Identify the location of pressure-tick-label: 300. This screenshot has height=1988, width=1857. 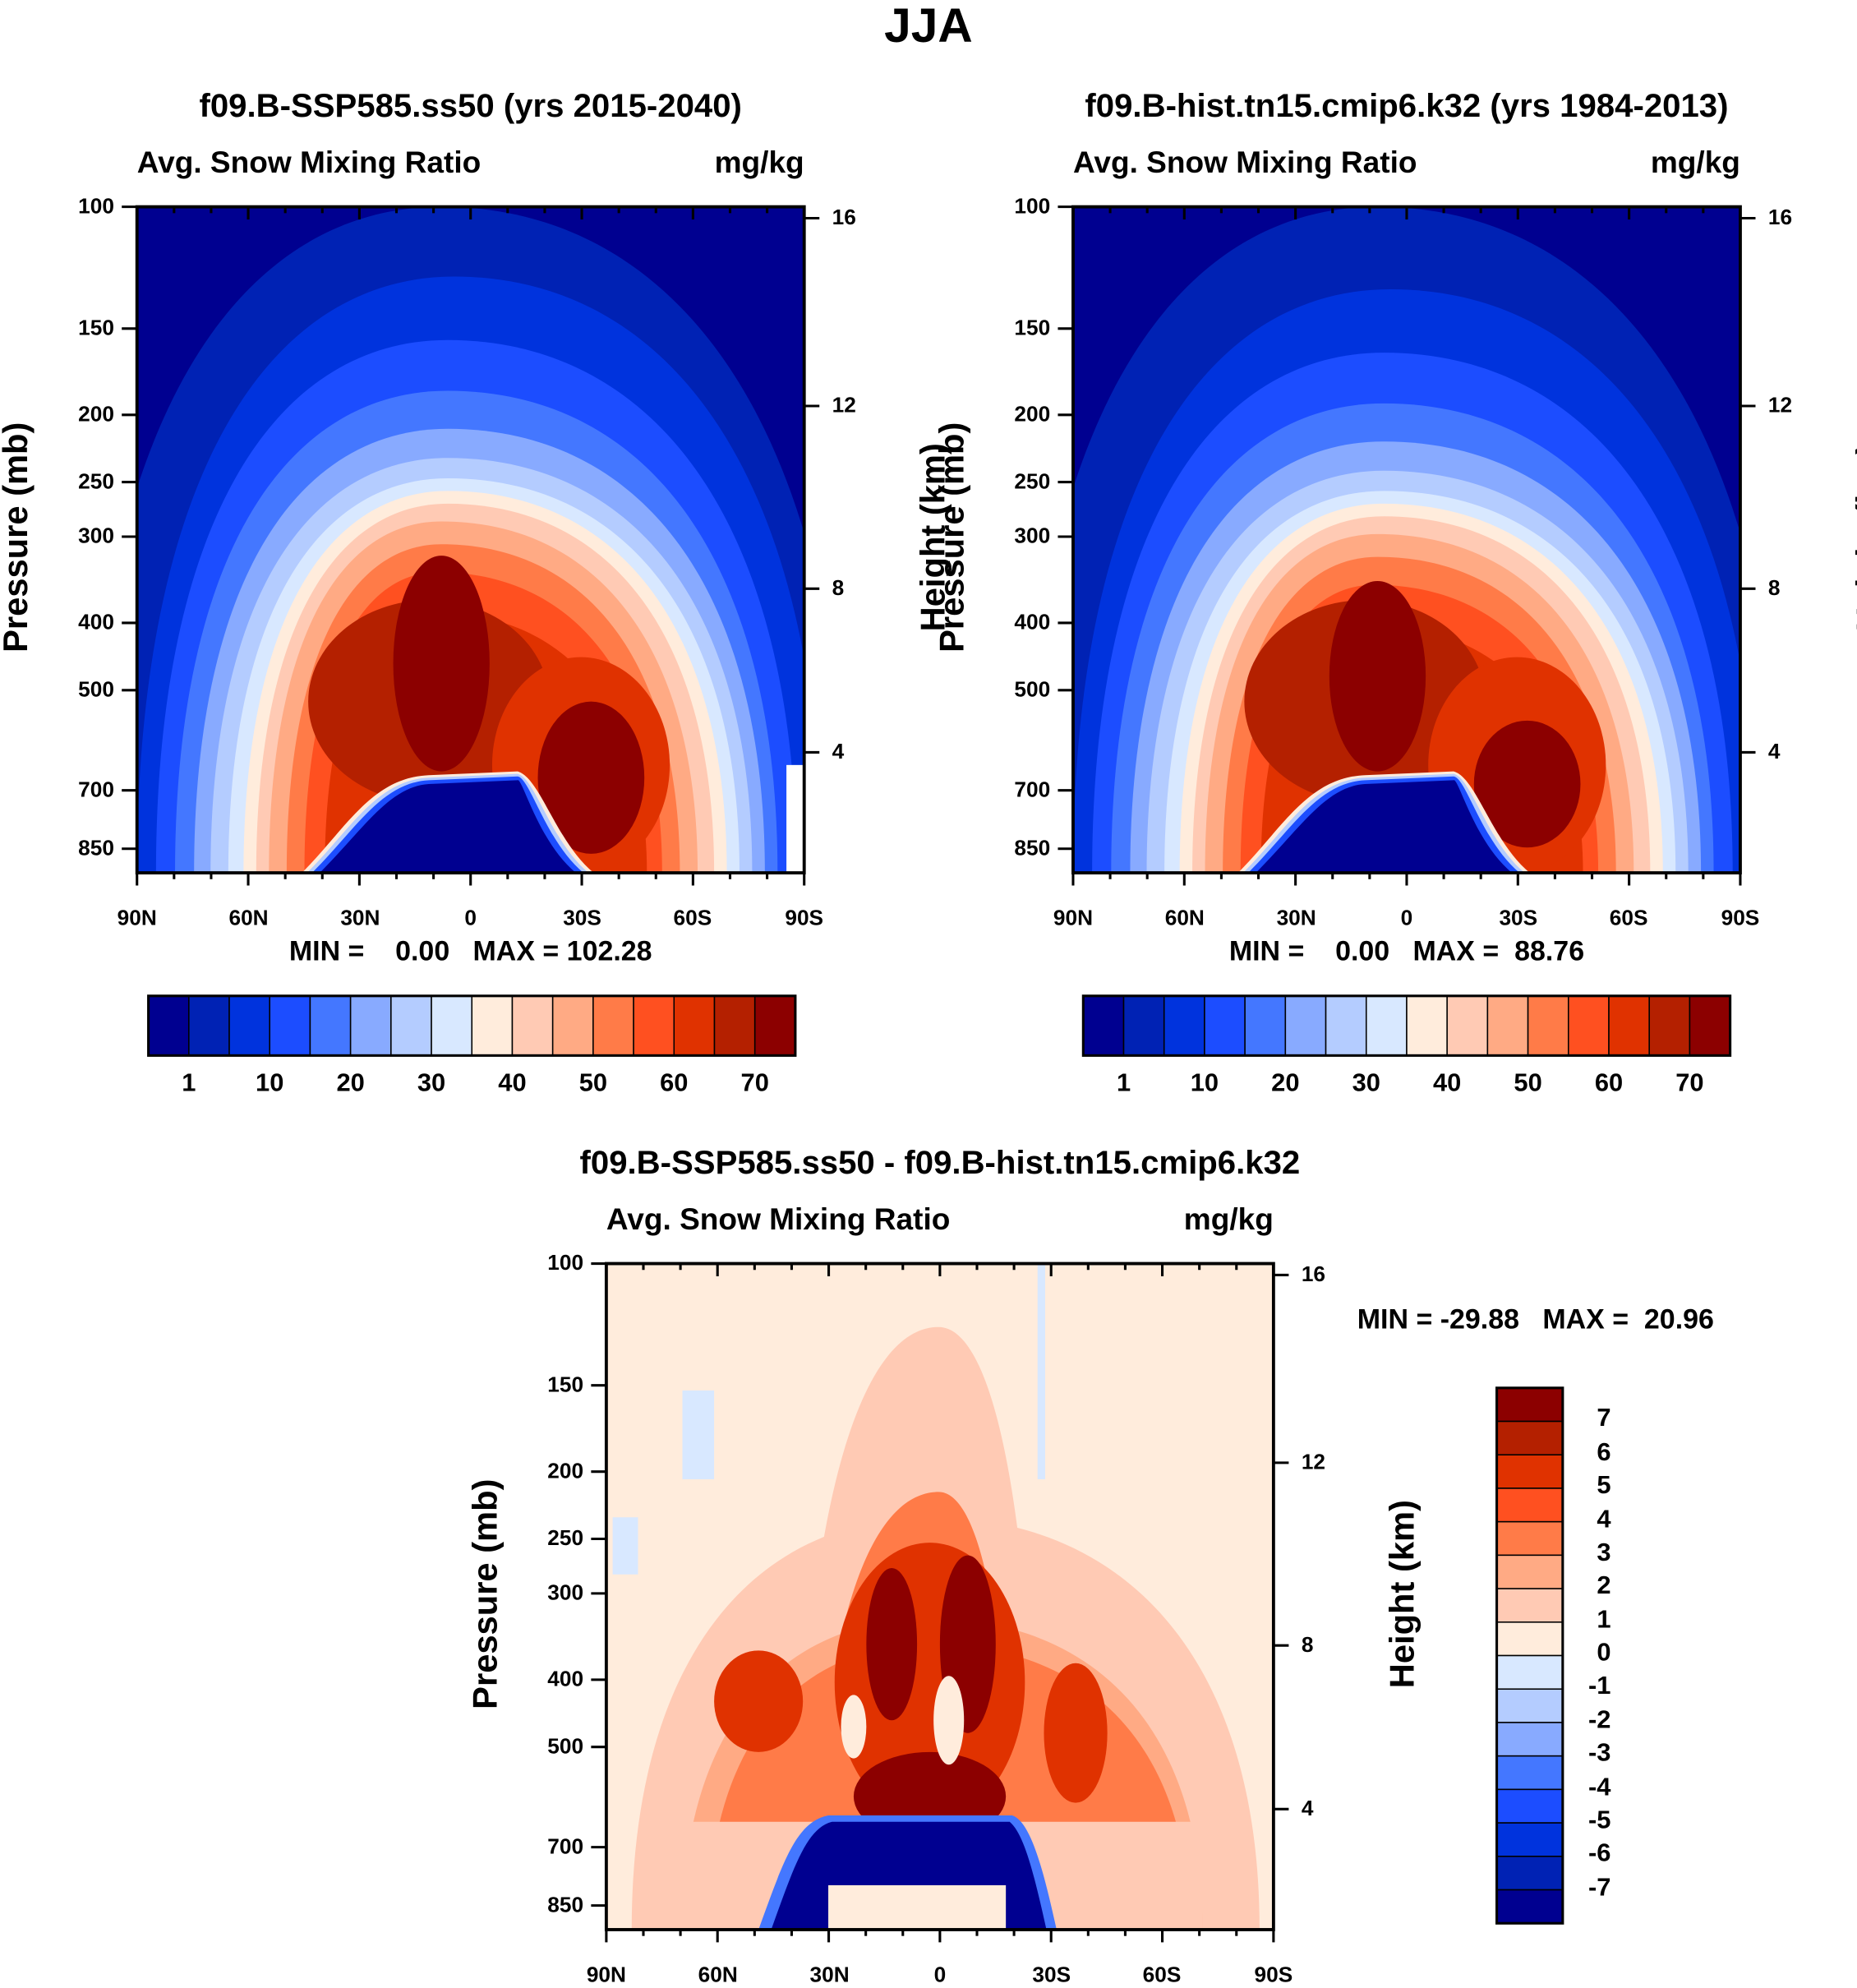
(96, 536).